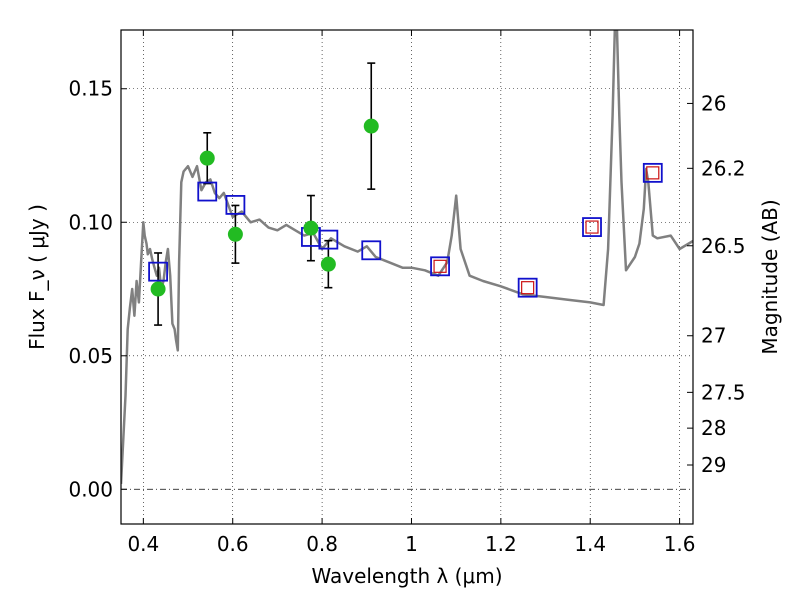 This screenshot has height=600, width=800. I want to click on right-tick-label: 26.5, so click(723, 246).